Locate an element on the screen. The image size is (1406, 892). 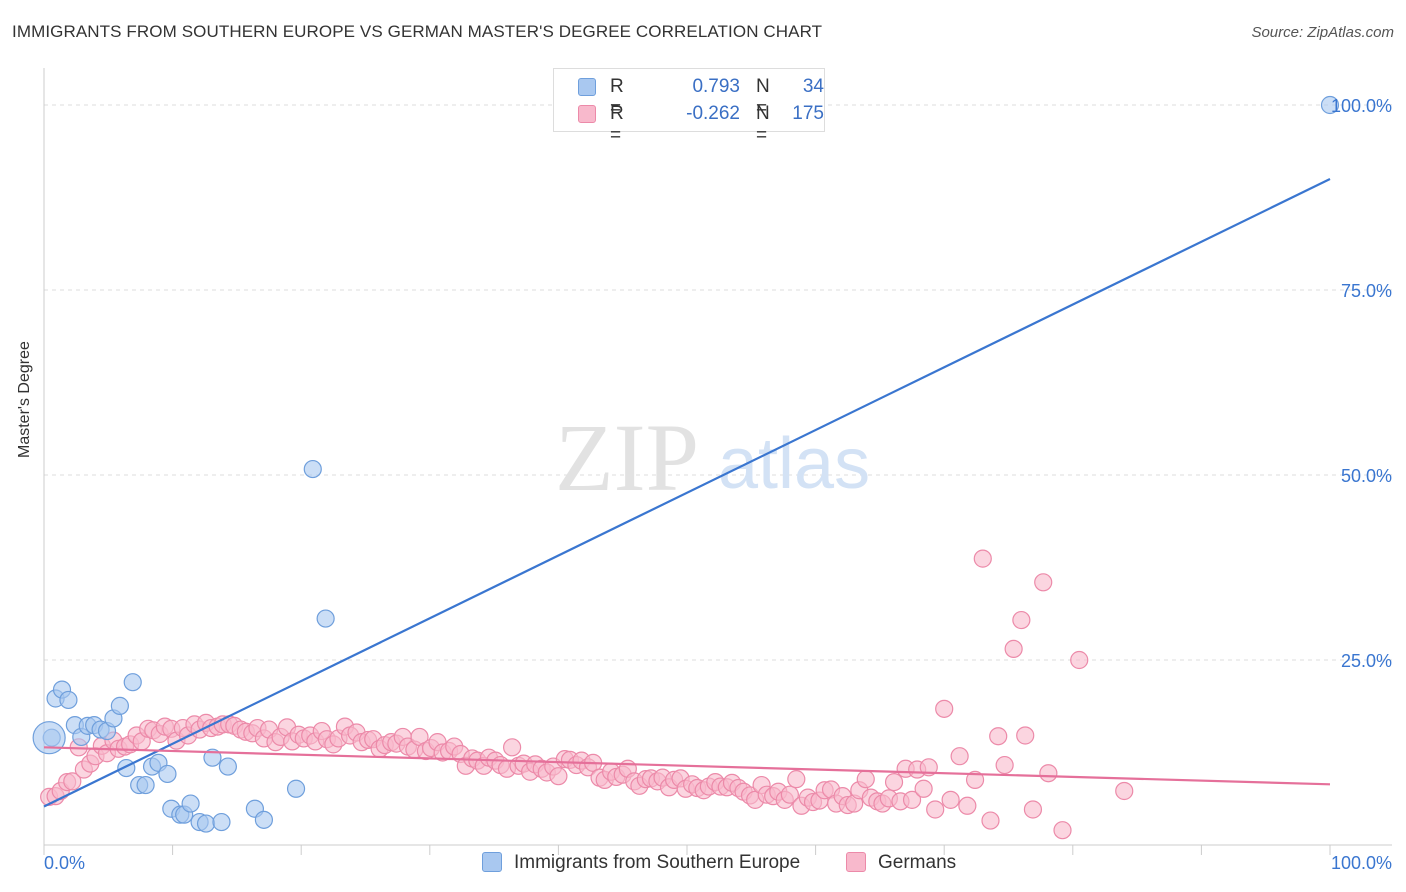
bottom-legend-label: Immigrants from Southern Europe is located at coordinates (657, 862).